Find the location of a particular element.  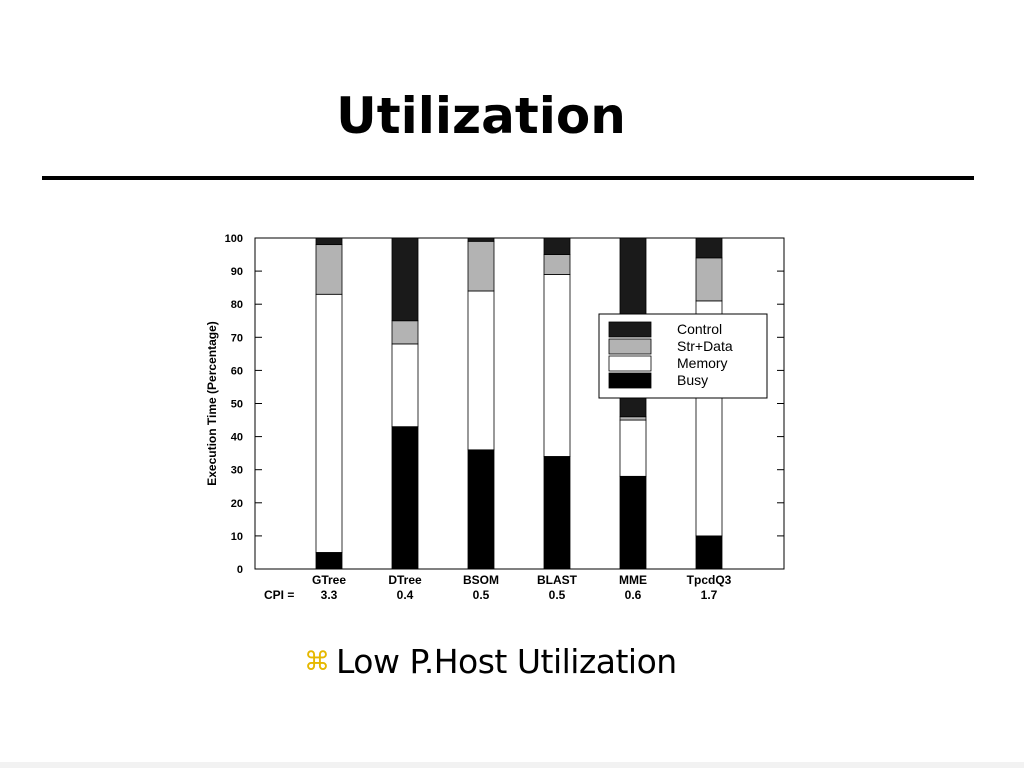

y-tick-label: 60 is located at coordinates (237, 371).